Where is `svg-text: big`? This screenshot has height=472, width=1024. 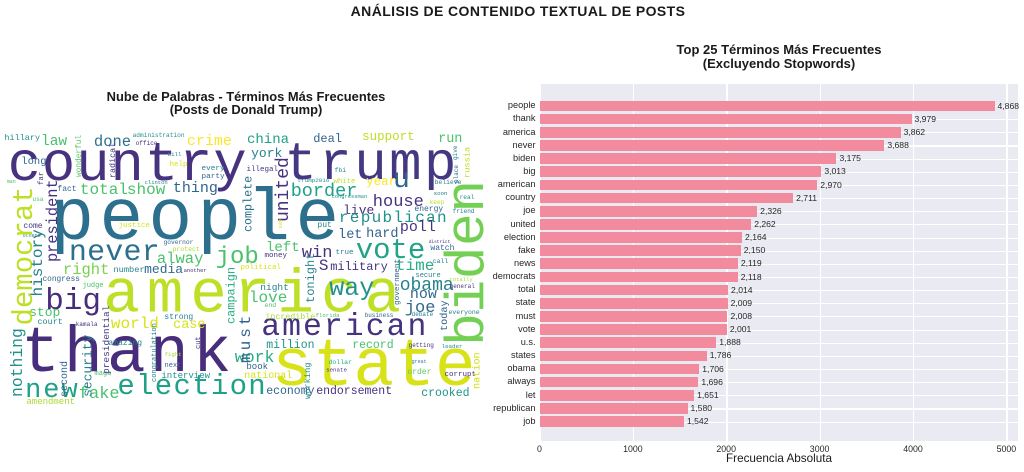
svg-text: big is located at coordinates (73, 301).